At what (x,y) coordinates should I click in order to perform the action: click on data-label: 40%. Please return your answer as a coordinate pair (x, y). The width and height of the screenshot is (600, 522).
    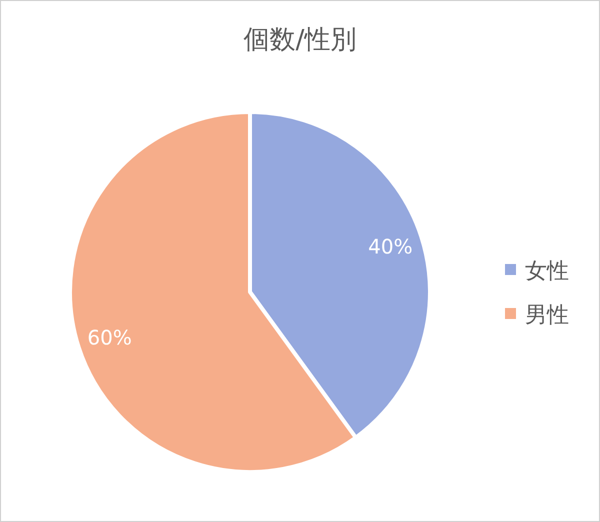
    Looking at the image, I should click on (390, 246).